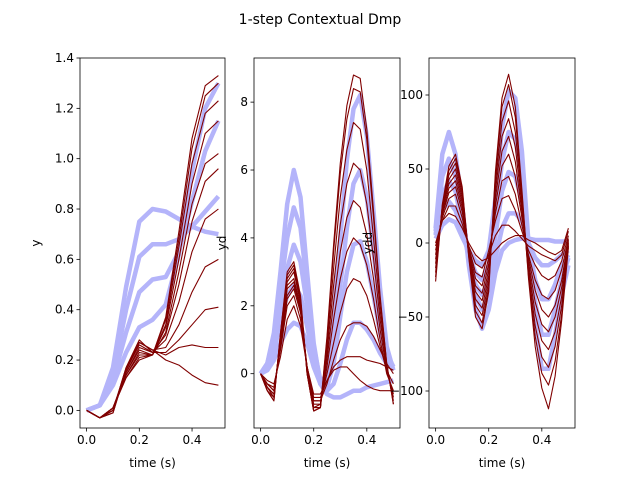 This screenshot has height=480, width=640. What do you see at coordinates (406, 391) in the screenshot?
I see `y-tick-label: −100` at bounding box center [406, 391].